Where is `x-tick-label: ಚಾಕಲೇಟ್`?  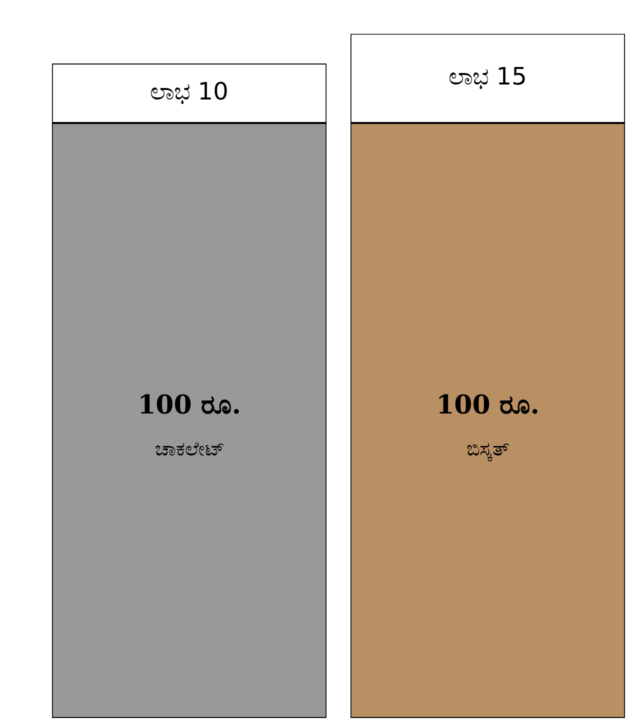 x-tick-label: ಚಾಕಲೇಟ್ is located at coordinates (189, 448).